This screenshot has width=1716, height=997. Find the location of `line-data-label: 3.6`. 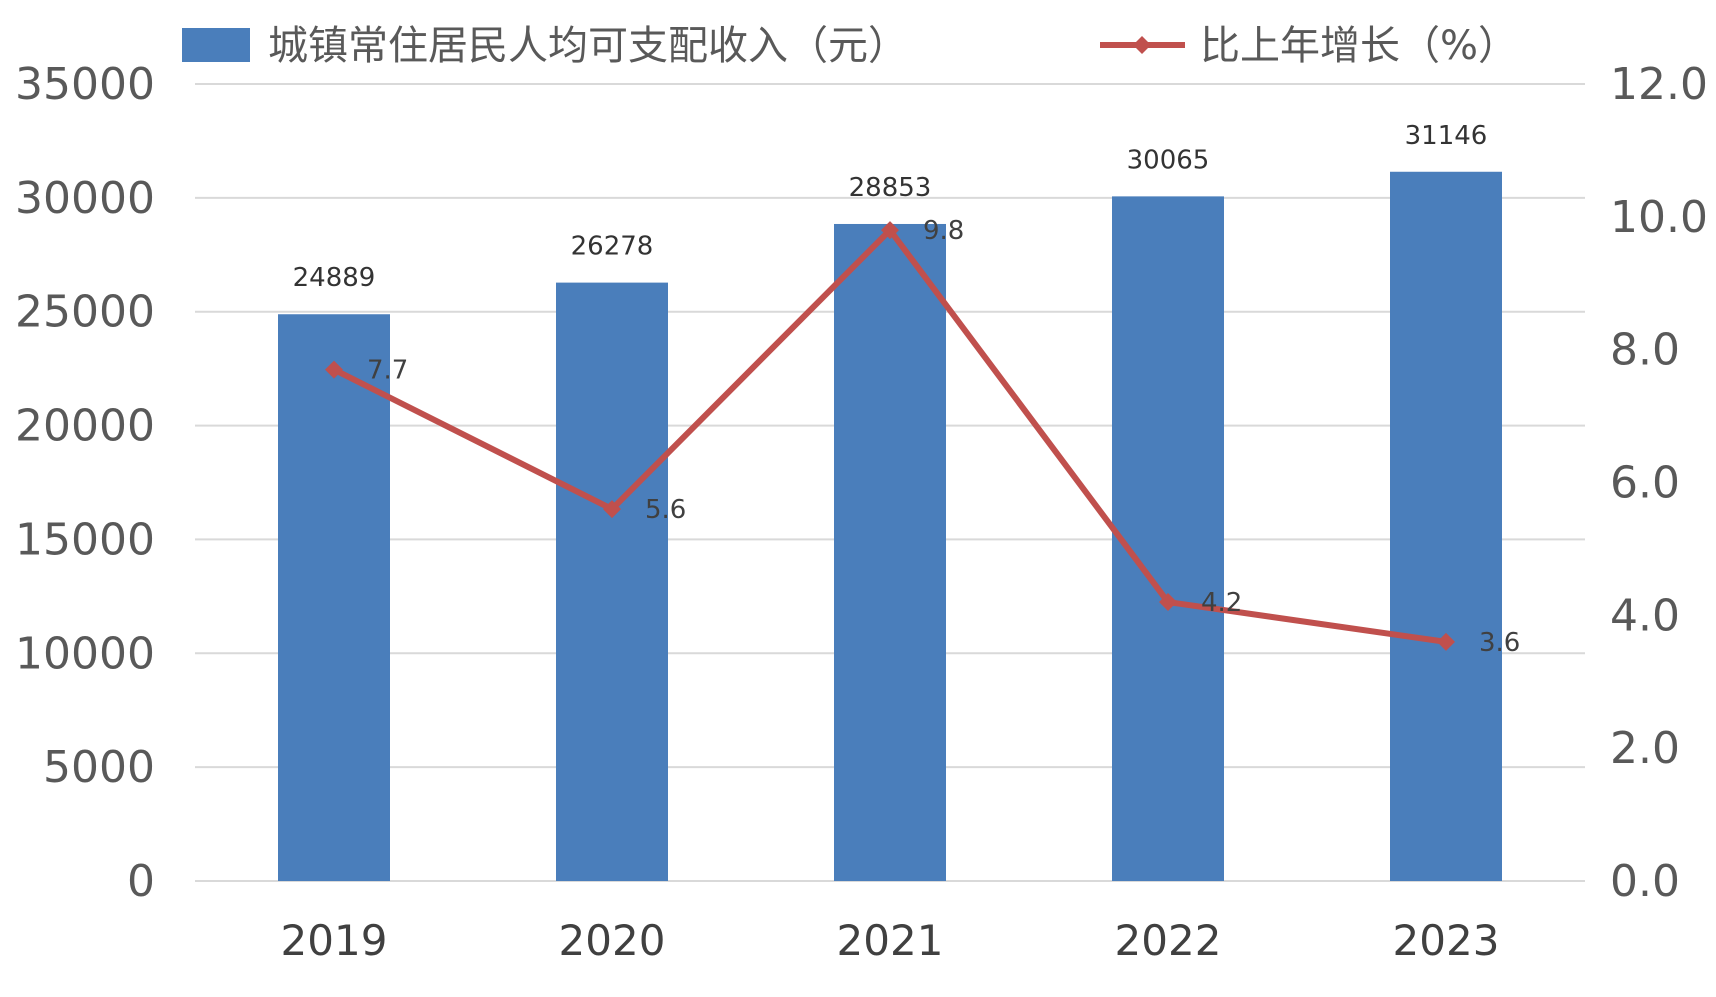

line-data-label: 3.6 is located at coordinates (1499, 643).